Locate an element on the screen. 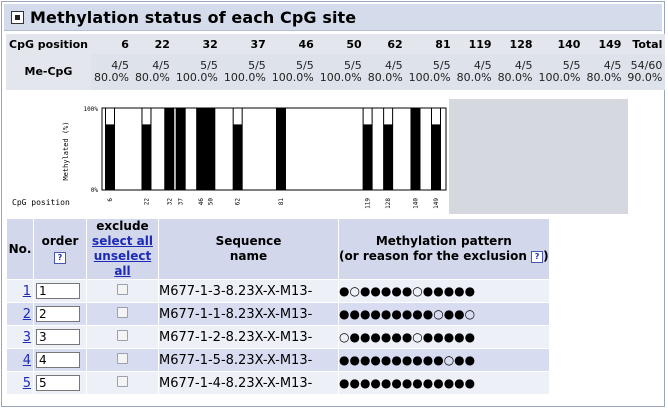 Image resolution: width=668 pixels, height=410 pixels. table-row: 4 M677-1-5-8.23X-X-M13-●●●●●●●●●●○●● is located at coordinates (278, 360).